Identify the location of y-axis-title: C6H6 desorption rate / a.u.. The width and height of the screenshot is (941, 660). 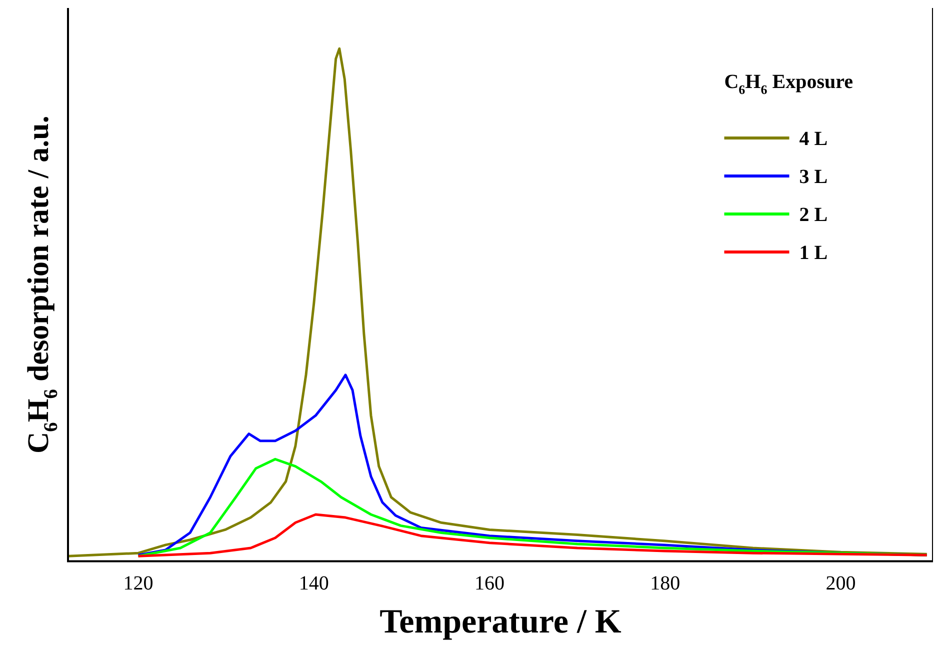
(42, 285).